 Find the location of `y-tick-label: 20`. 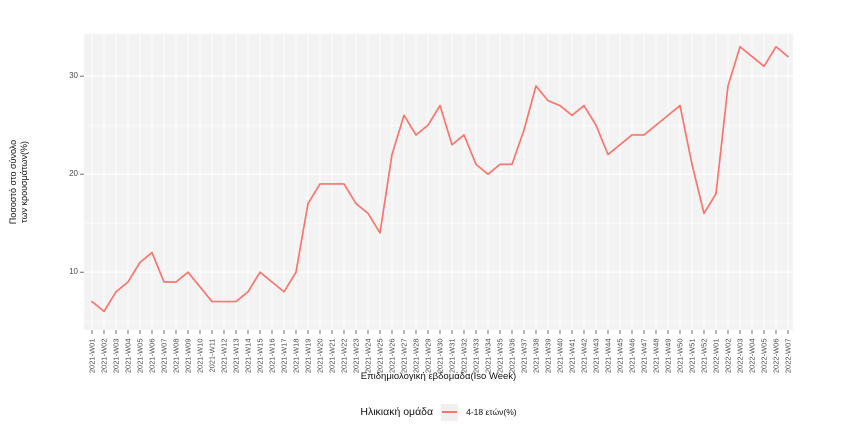

y-tick-label: 20 is located at coordinates (73, 174).